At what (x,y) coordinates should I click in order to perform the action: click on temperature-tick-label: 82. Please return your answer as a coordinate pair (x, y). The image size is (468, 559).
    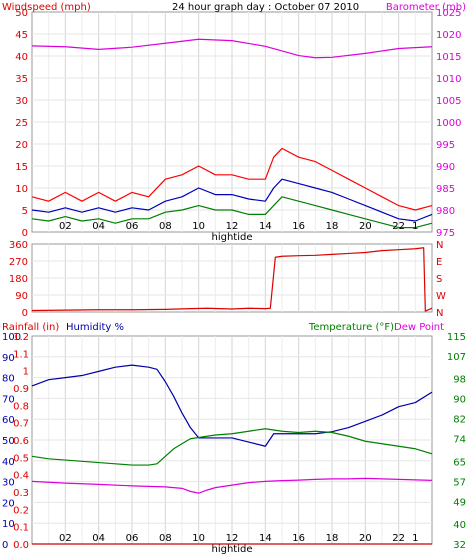
    Looking at the image, I should click on (459, 420).